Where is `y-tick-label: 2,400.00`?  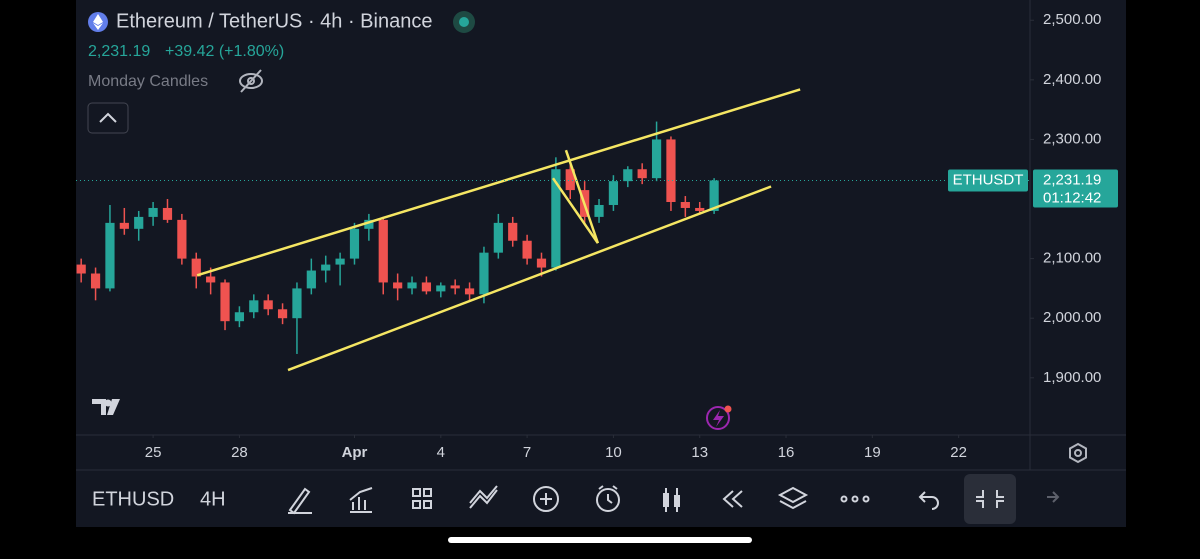 y-tick-label: 2,400.00 is located at coordinates (1072, 79).